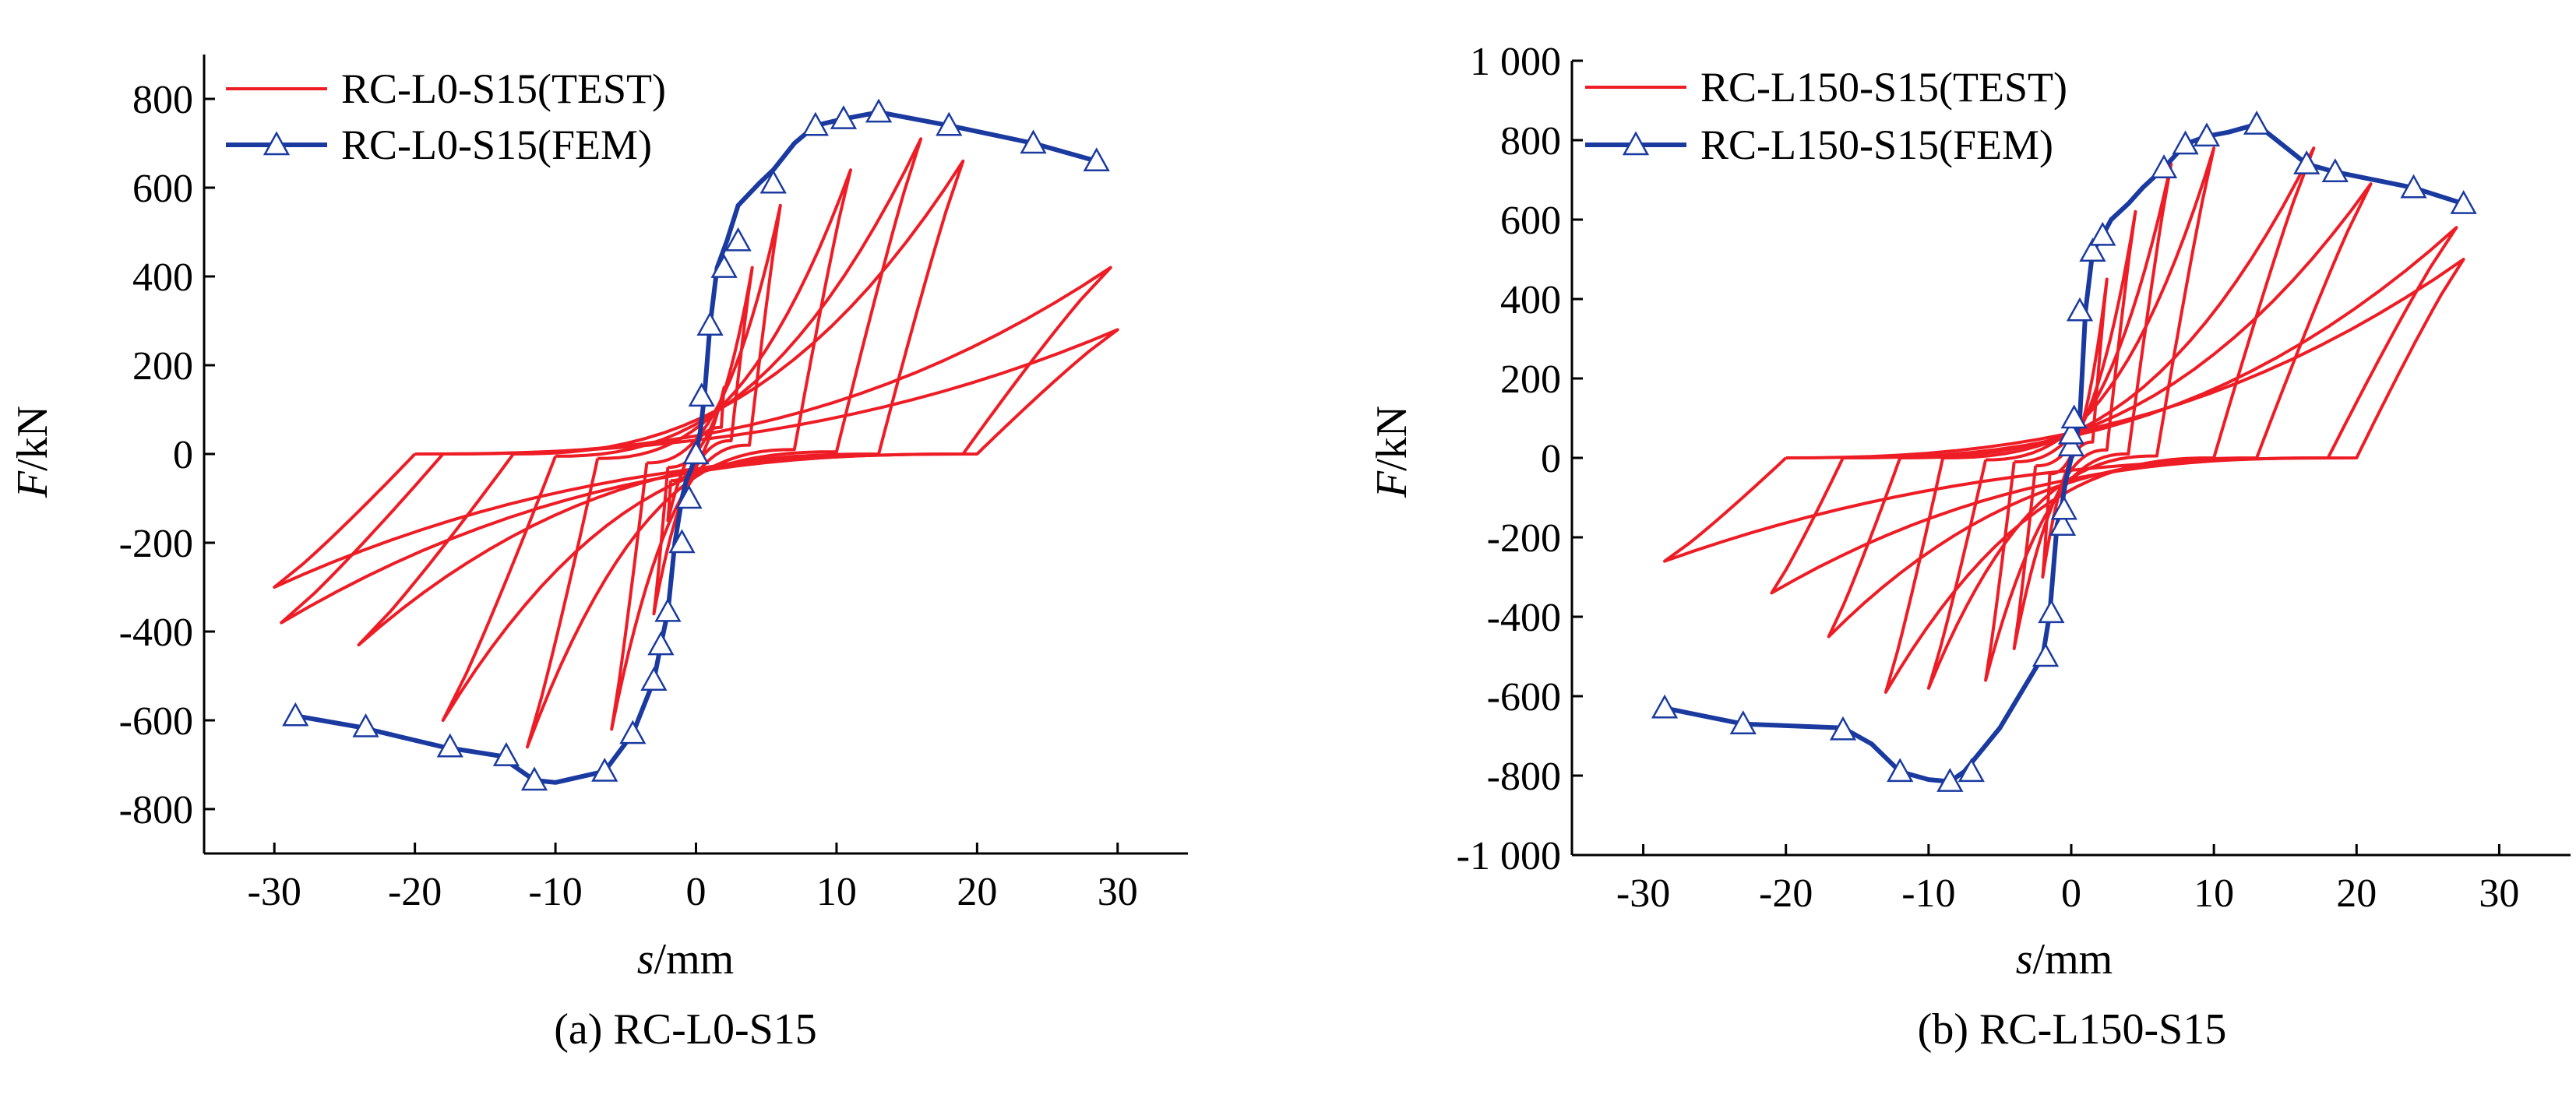 The image size is (2576, 1098). What do you see at coordinates (977, 892) in the screenshot?
I see `x-tick-label: 20` at bounding box center [977, 892].